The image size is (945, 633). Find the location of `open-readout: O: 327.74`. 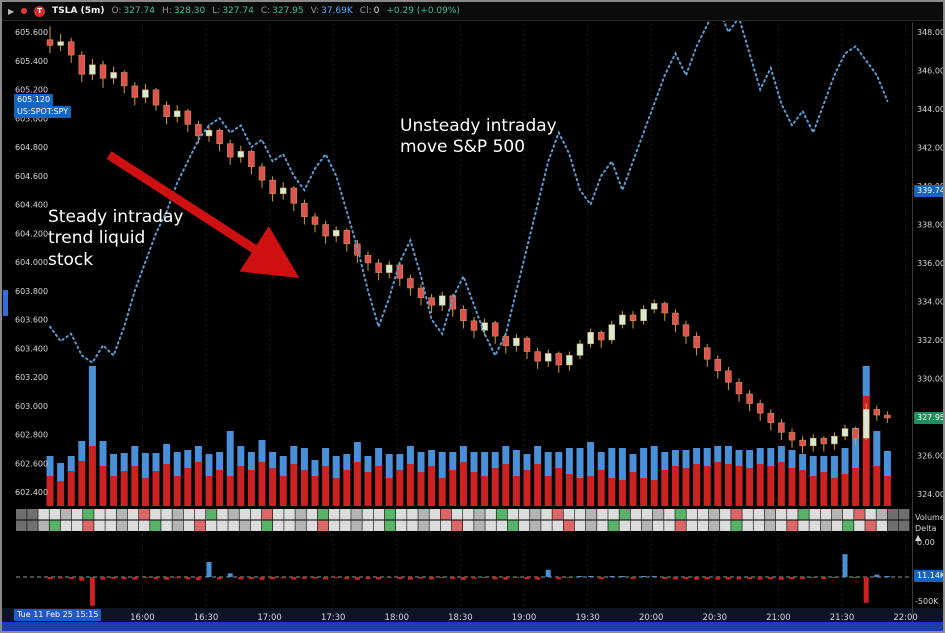

open-readout: O: 327.74 is located at coordinates (133, 11).